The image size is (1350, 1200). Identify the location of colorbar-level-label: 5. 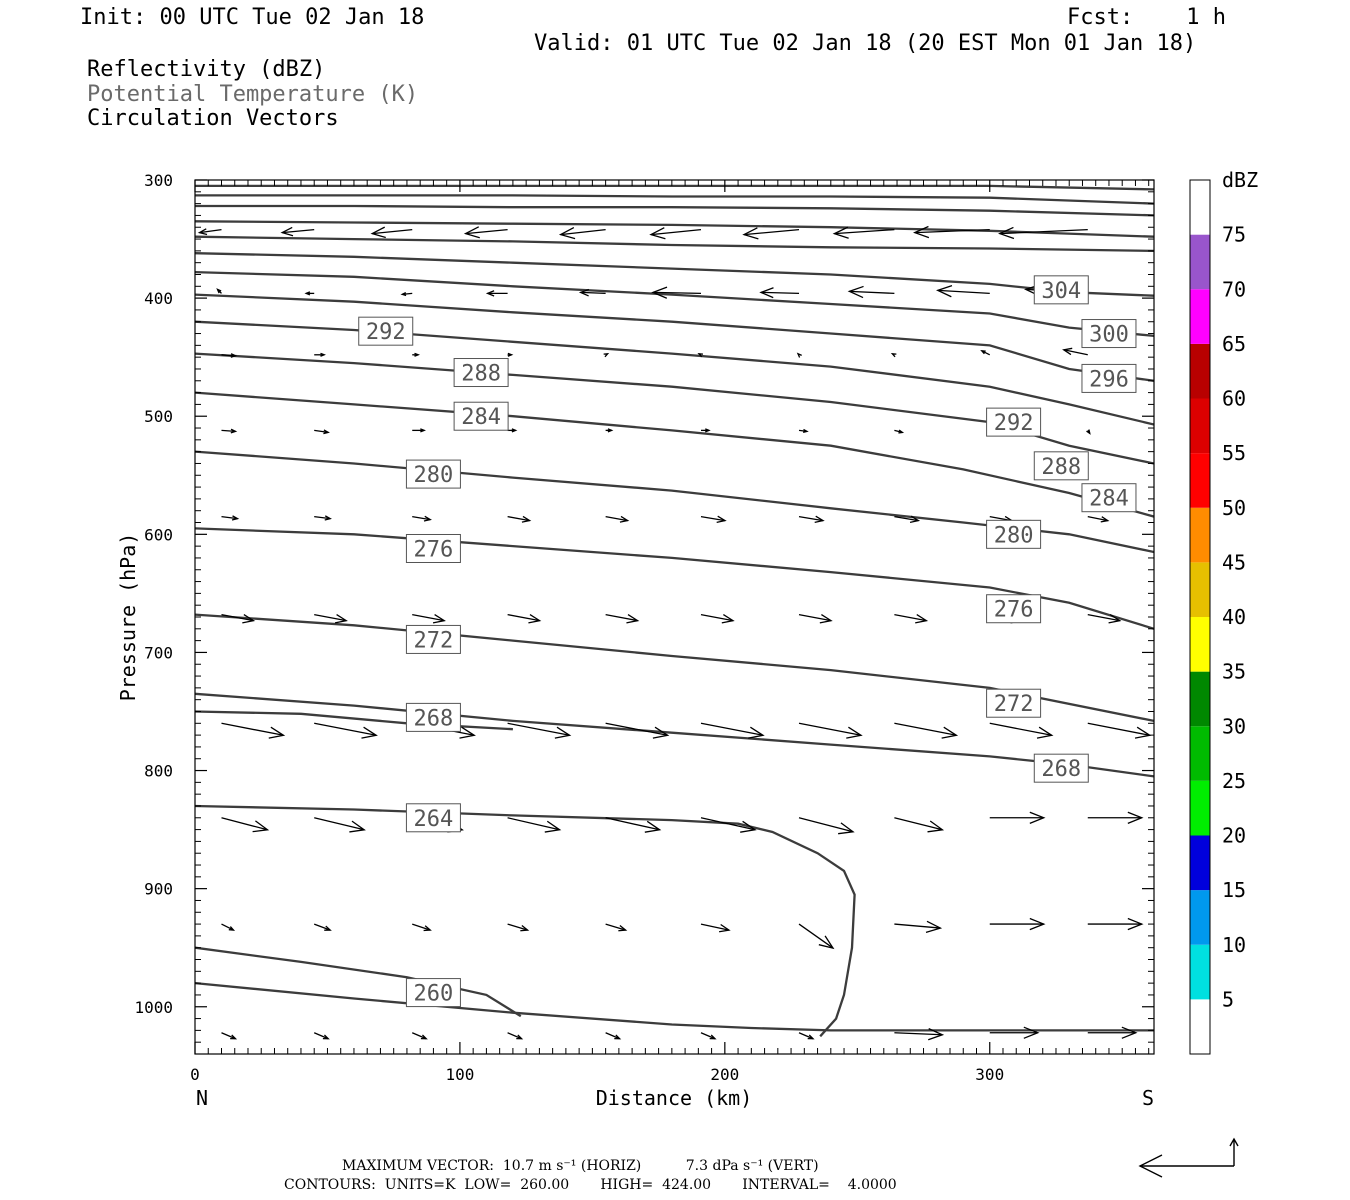
(1228, 999).